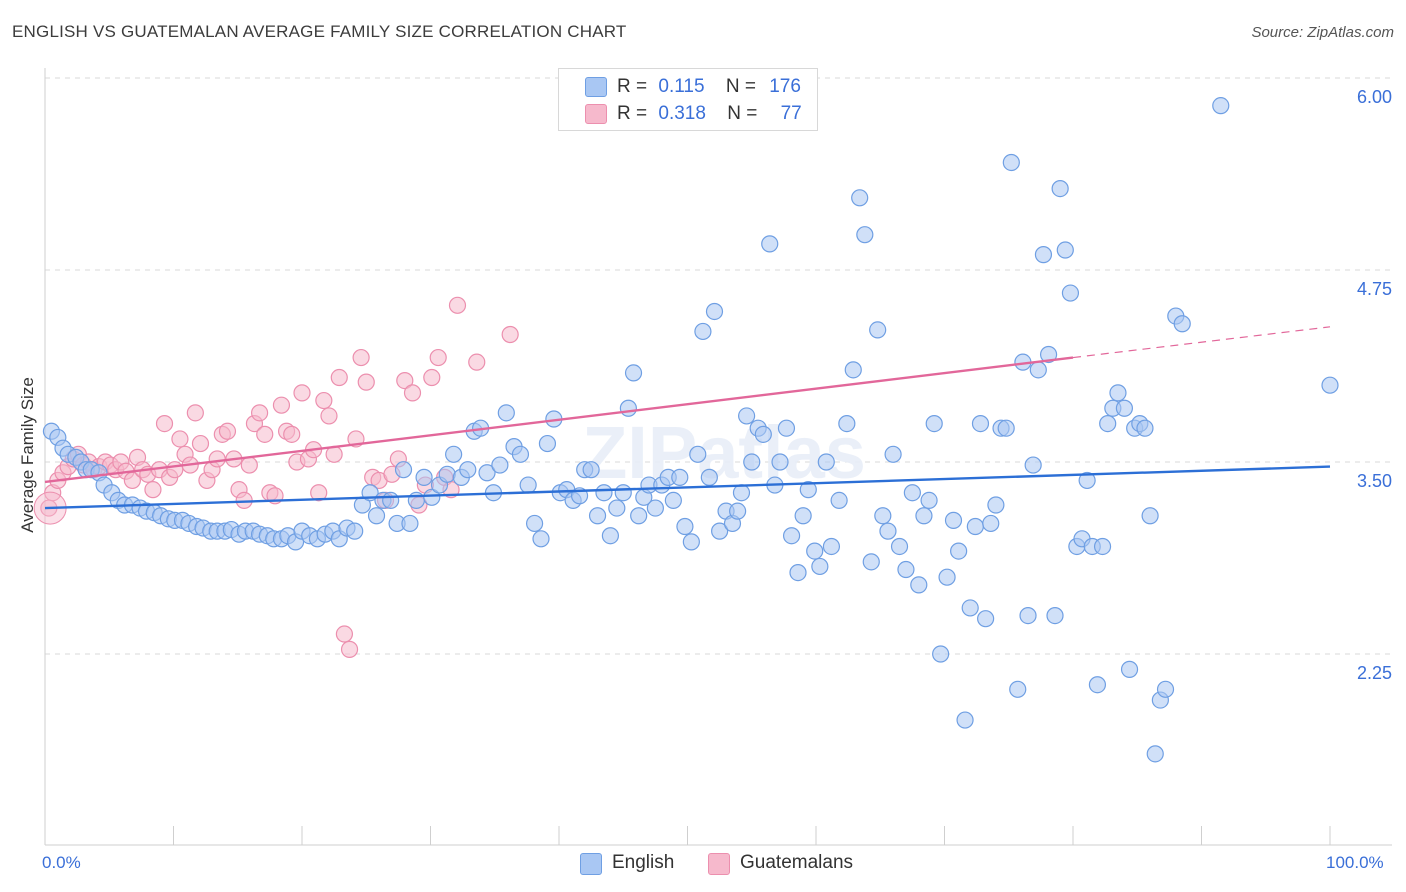  What do you see at coordinates (797, 862) in the screenshot?
I see `bottom-legend-guatemalans-label: Guatemalans` at bounding box center [797, 862].